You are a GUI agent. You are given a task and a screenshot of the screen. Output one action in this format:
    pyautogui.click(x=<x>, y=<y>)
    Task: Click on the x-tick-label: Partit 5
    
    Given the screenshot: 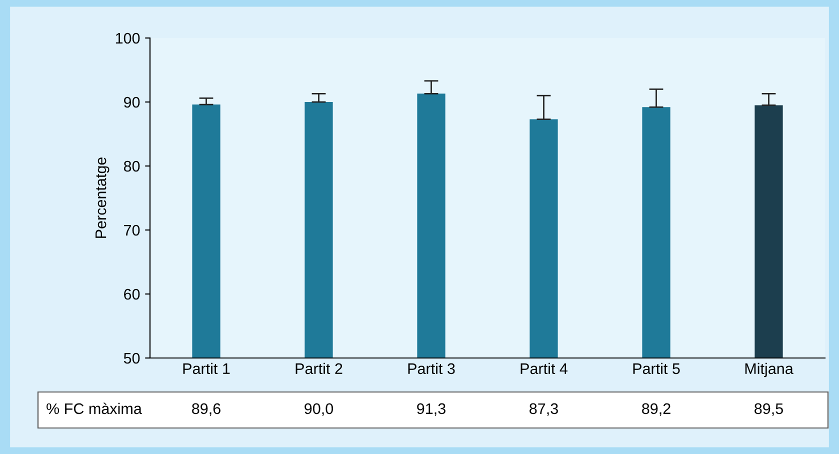 What is the action you would take?
    pyautogui.click(x=656, y=368)
    